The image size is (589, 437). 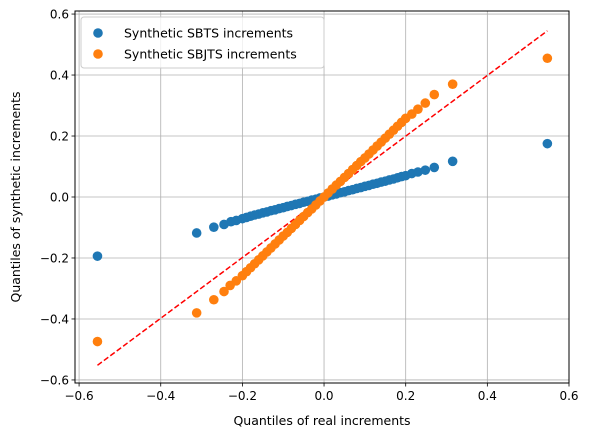 I want to click on x-axis-ticks: −0.6 −0.4 −0.2 0.0 0.2 0.4 0.6, so click(x=322, y=393).